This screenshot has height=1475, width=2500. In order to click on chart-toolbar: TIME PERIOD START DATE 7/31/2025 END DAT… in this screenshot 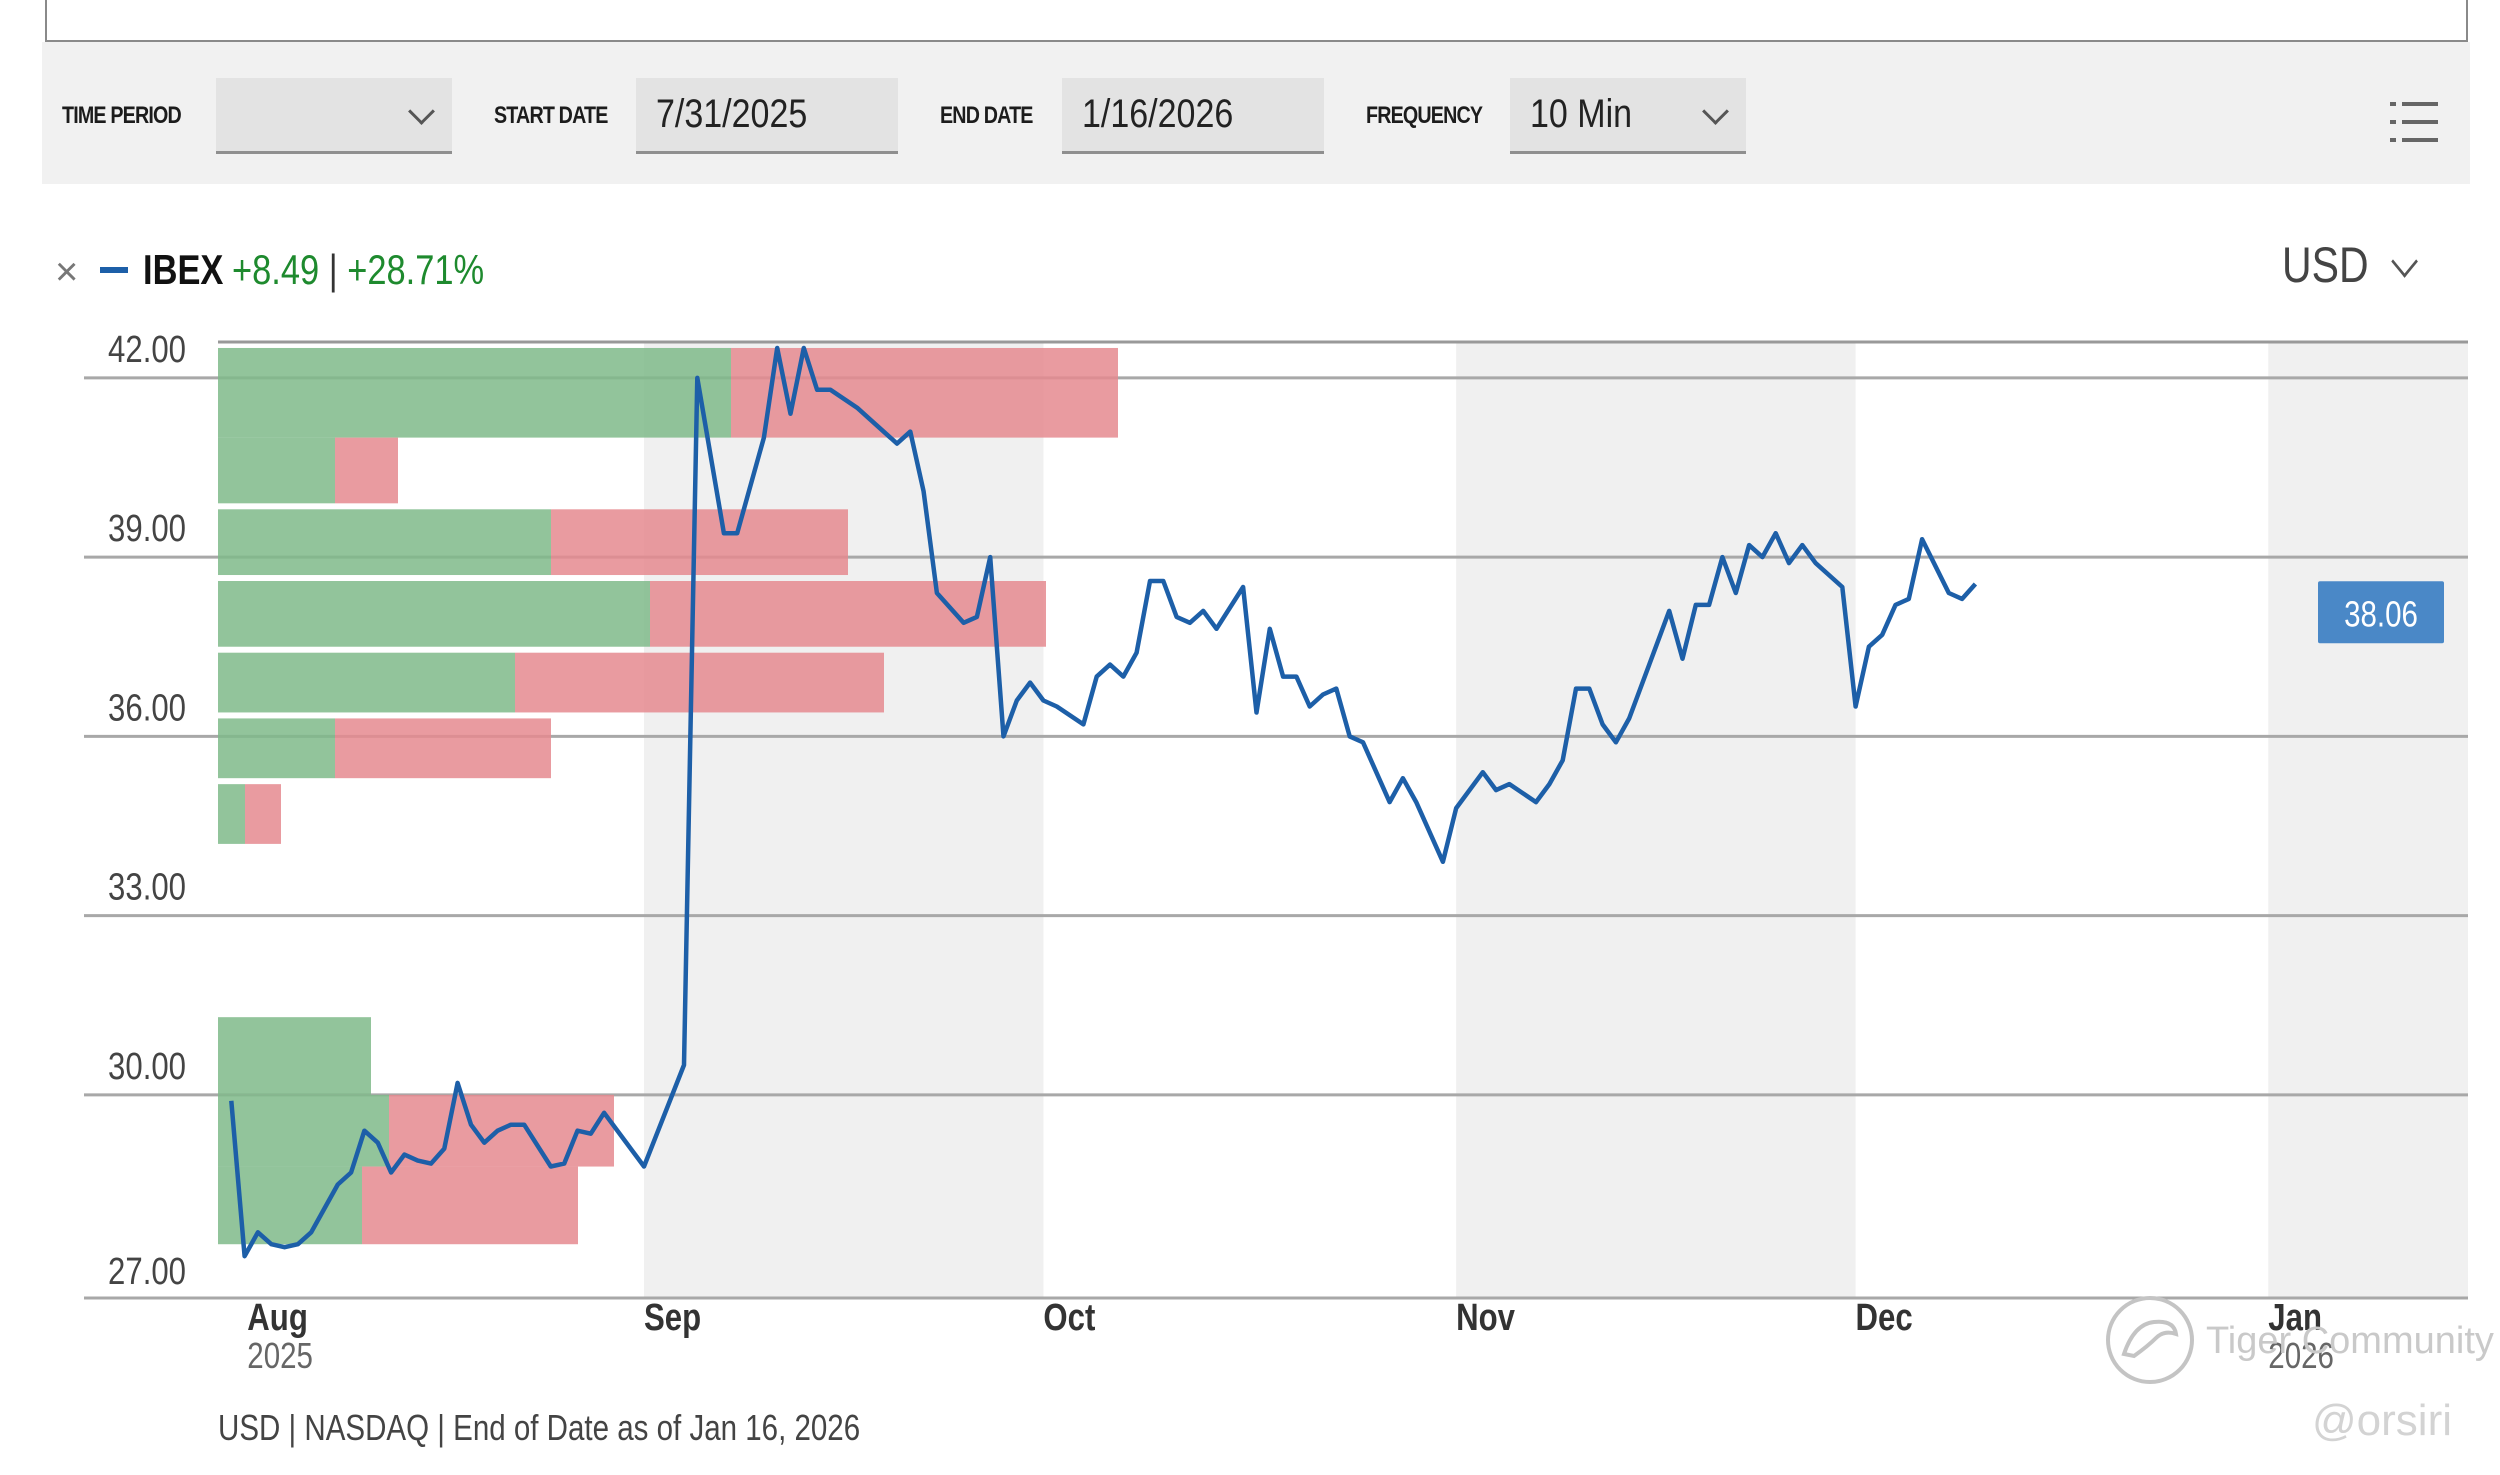, I will do `click(1256, 113)`.